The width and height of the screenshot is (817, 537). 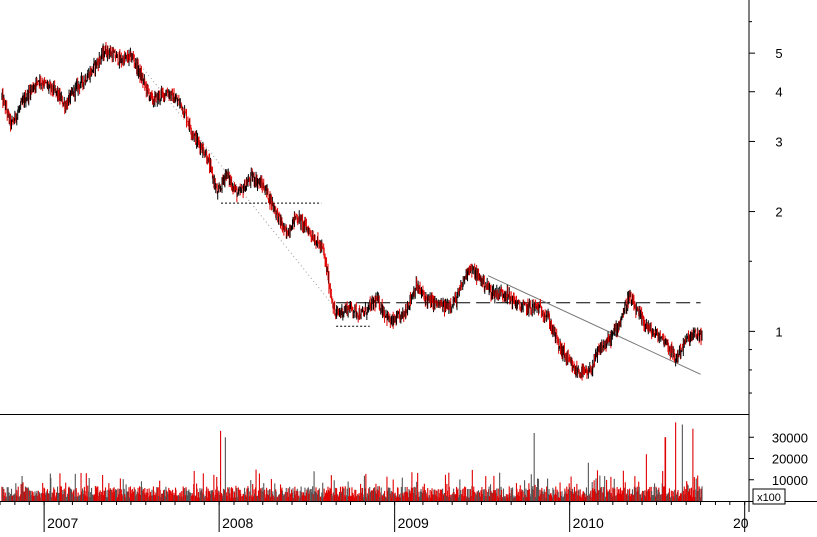 What do you see at coordinates (790, 459) in the screenshot?
I see `volume-tick-label: 20000` at bounding box center [790, 459].